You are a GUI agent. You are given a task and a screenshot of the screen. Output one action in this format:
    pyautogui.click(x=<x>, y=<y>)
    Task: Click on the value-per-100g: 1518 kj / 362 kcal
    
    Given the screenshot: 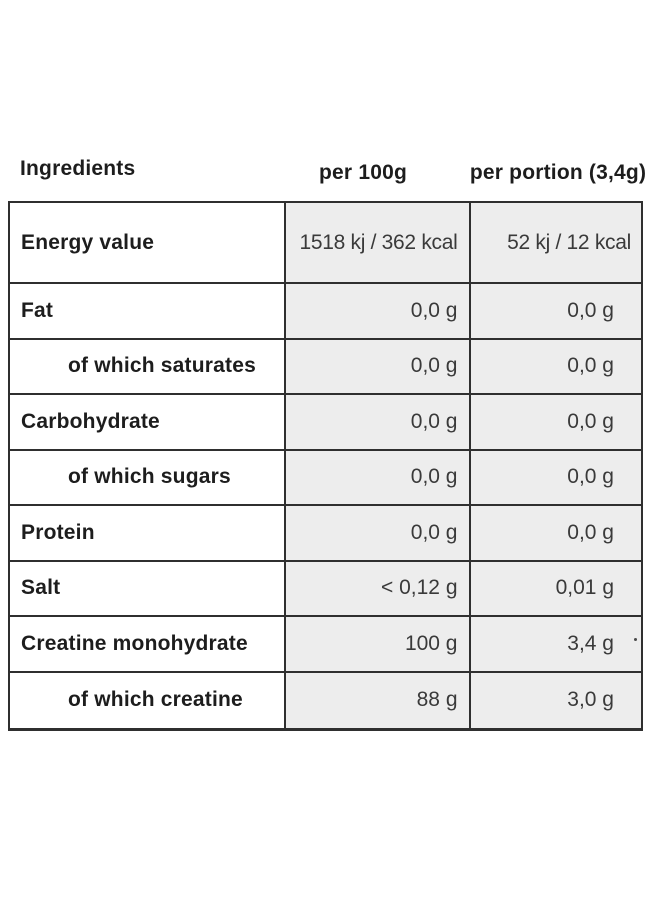 What is the action you would take?
    pyautogui.click(x=376, y=242)
    